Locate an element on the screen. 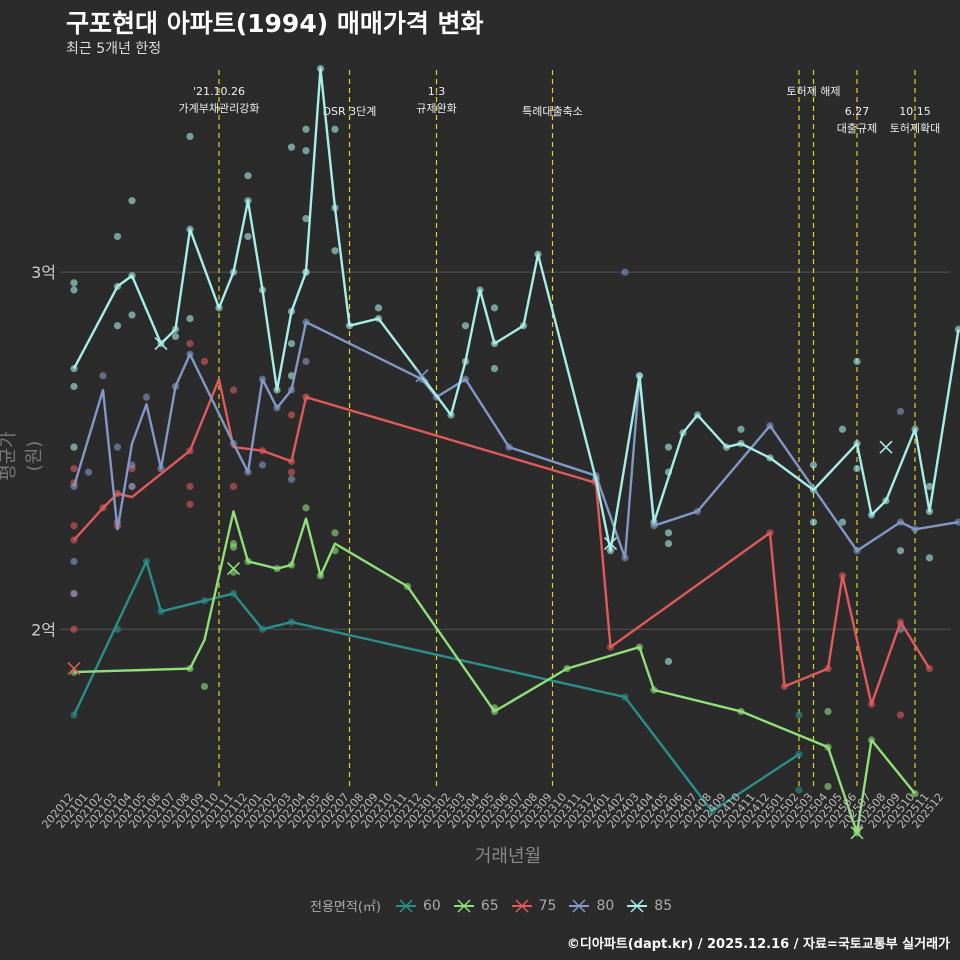 This screenshot has width=960, height=960. x-axis-label: 거래년월 is located at coordinates (508, 856).